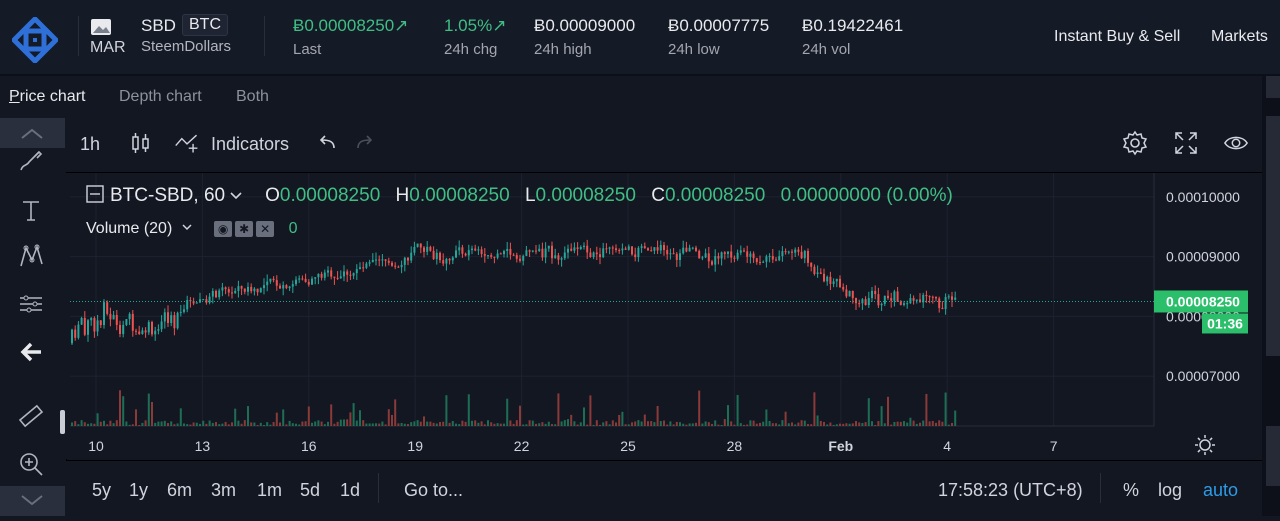  Describe the element at coordinates (1203, 257) in the screenshot. I see `price-axis-tick-label: 0.00009000` at that location.